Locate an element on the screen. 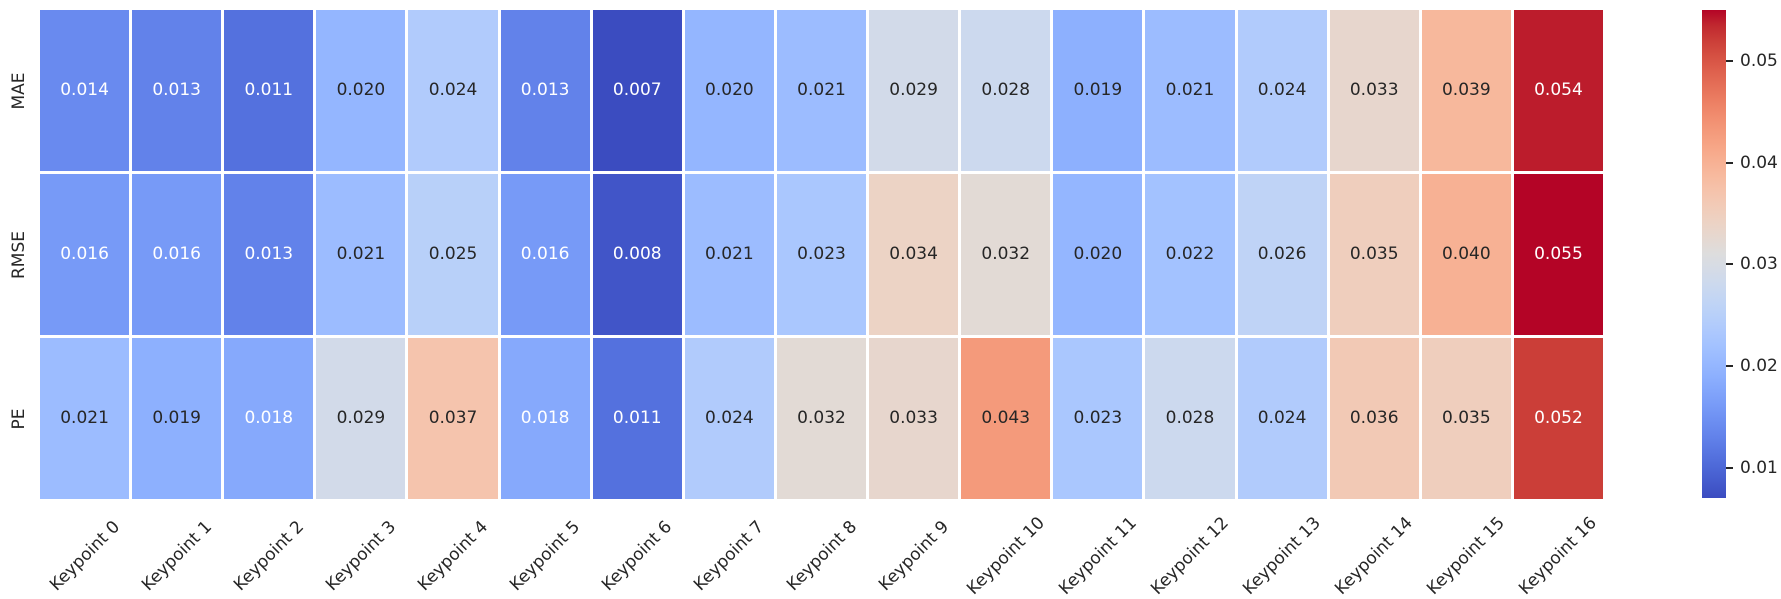 The height and width of the screenshot is (599, 1781). cell-value: 0.025 is located at coordinates (453, 254).